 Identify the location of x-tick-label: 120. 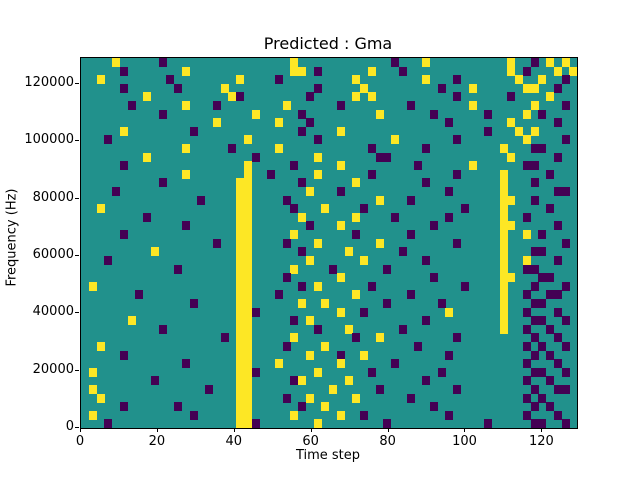
(541, 441).